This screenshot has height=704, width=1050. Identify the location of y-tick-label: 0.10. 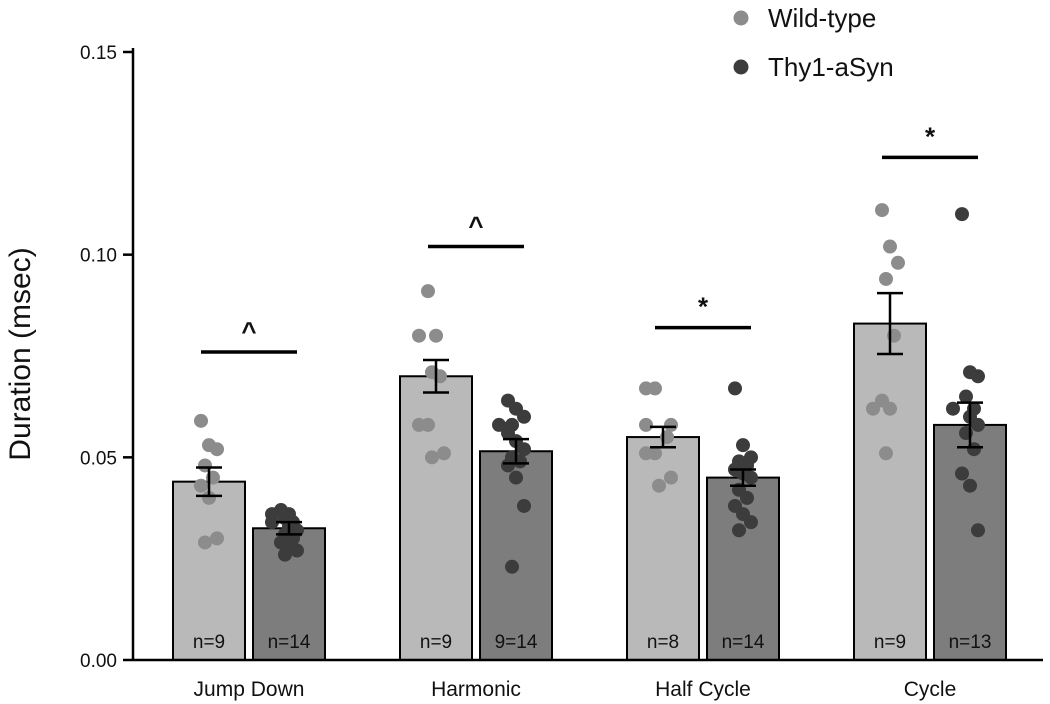
(98, 256).